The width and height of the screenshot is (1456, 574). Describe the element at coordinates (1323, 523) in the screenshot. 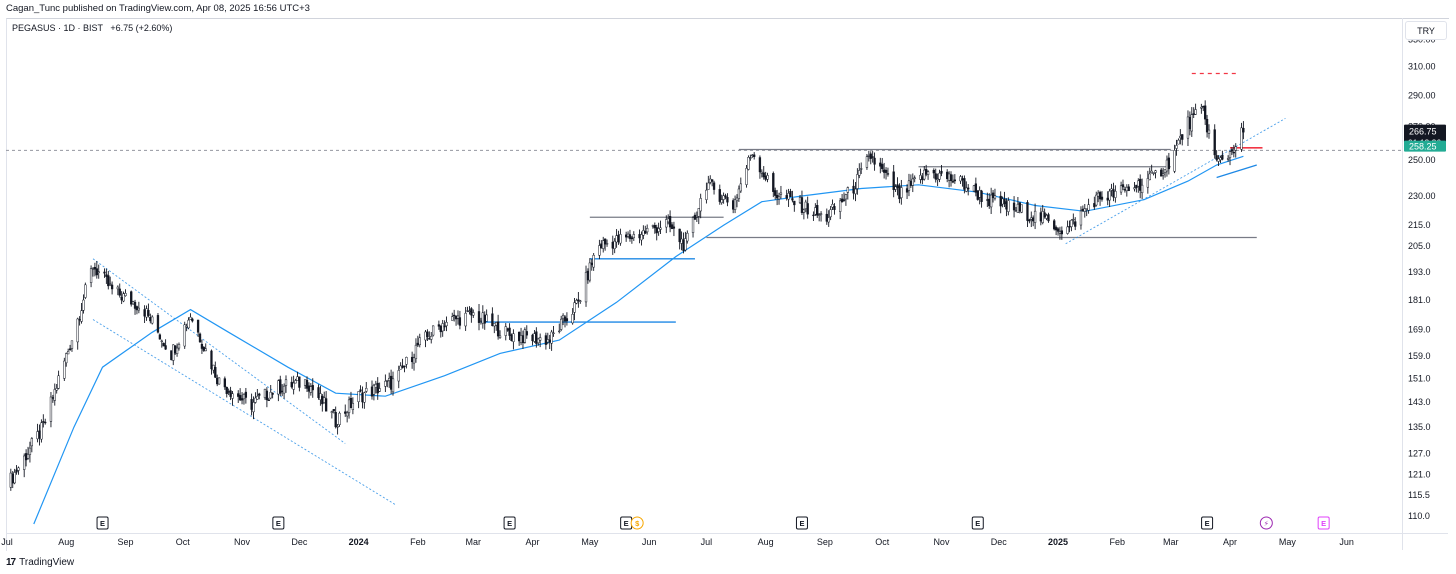

I see `upcoming-earnings-marker-box` at that location.